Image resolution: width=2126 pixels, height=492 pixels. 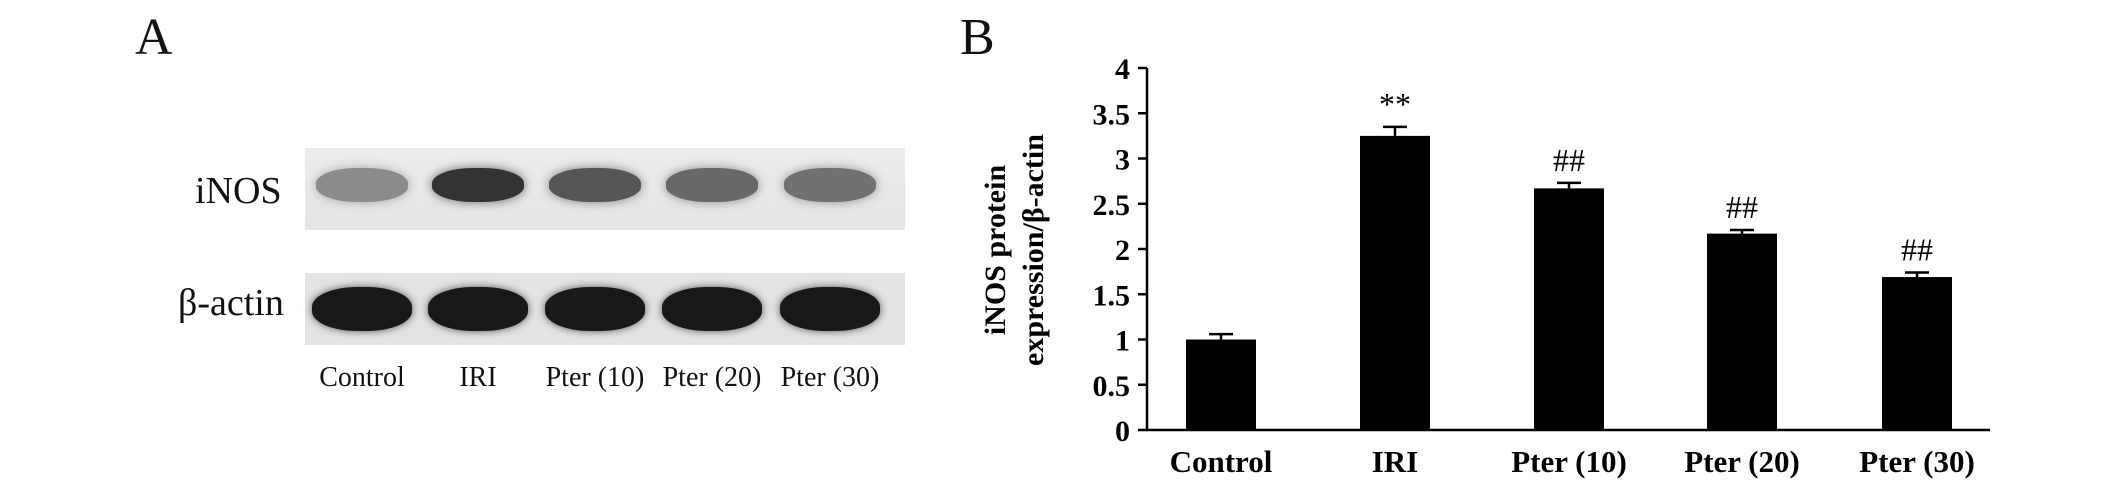 What do you see at coordinates (362, 377) in the screenshot?
I see `lane-label: Control` at bounding box center [362, 377].